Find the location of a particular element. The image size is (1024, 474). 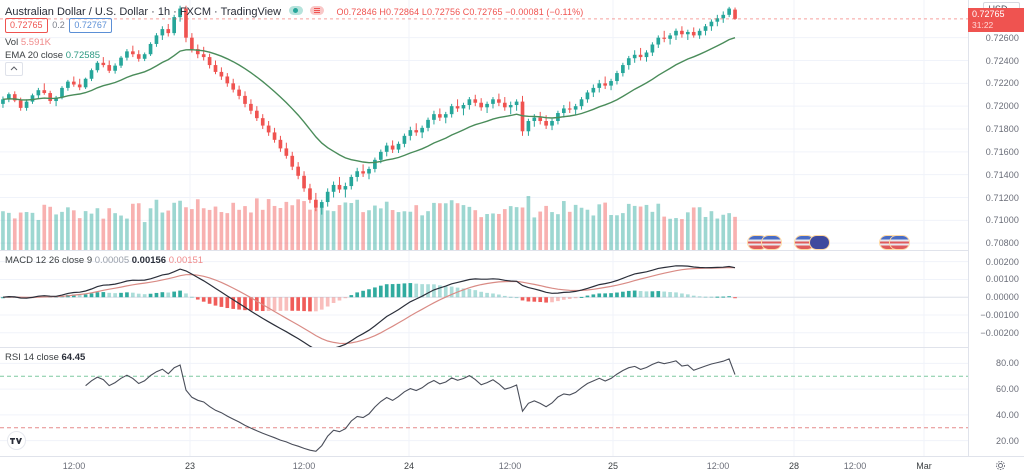

time-tick: 12:00 is located at coordinates (74, 466).